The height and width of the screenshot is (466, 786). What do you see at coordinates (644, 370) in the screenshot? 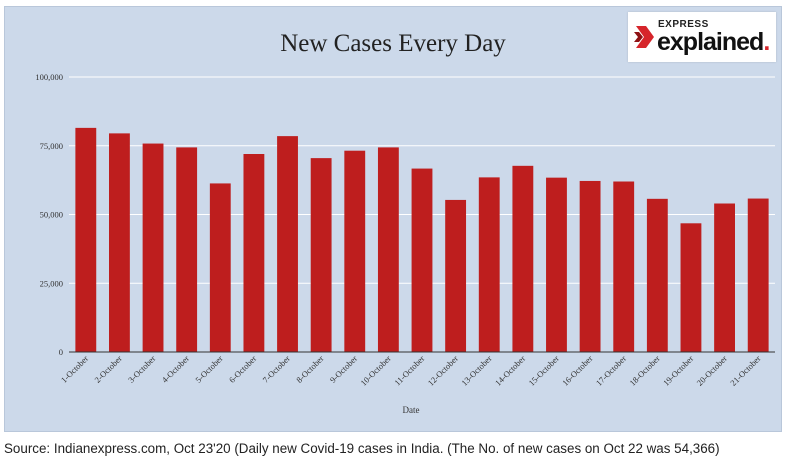
I see `x-tick-label: 18-October` at bounding box center [644, 370].